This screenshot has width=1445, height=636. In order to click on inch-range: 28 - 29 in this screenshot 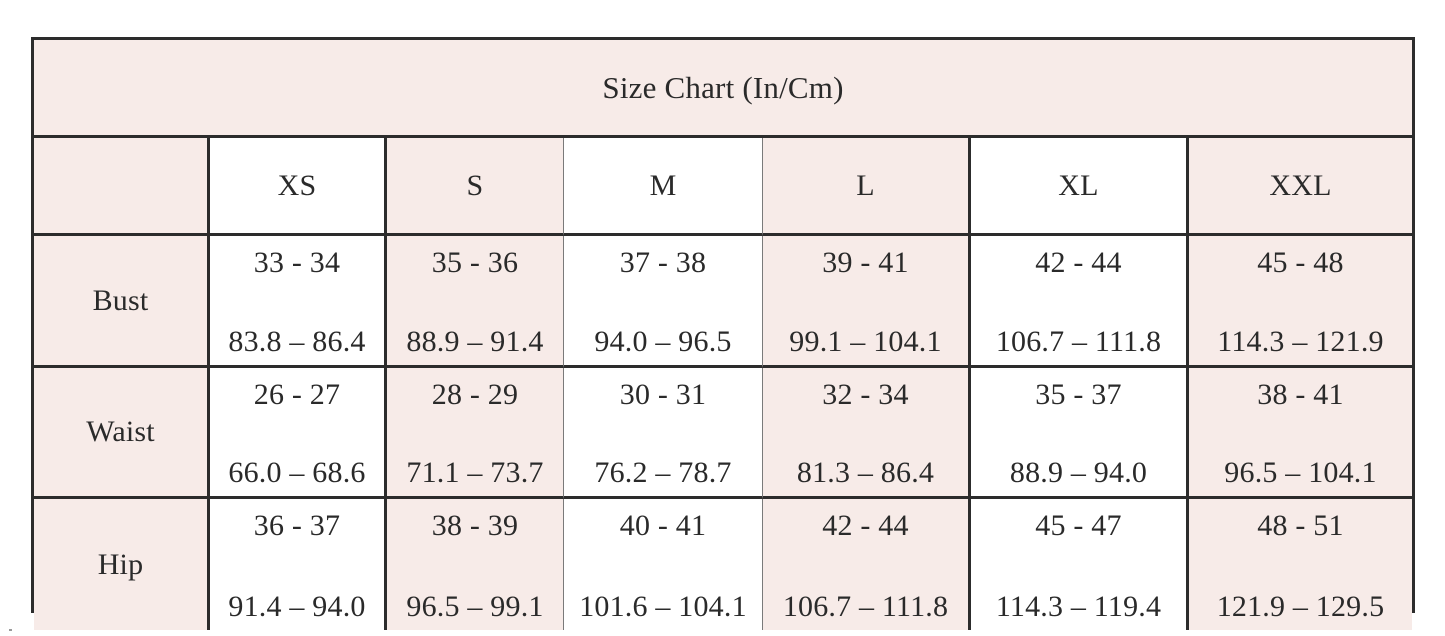, I will do `click(475, 394)`.